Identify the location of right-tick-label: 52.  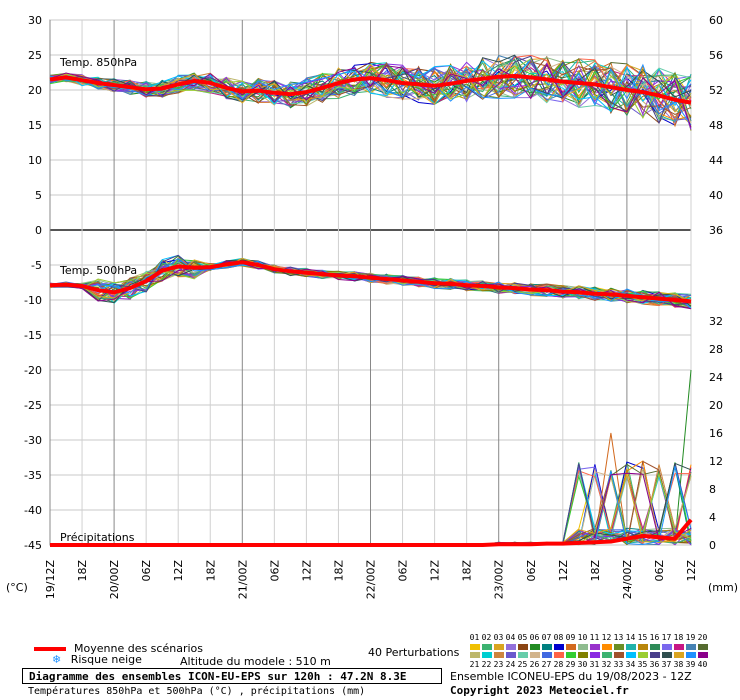
(716, 90).